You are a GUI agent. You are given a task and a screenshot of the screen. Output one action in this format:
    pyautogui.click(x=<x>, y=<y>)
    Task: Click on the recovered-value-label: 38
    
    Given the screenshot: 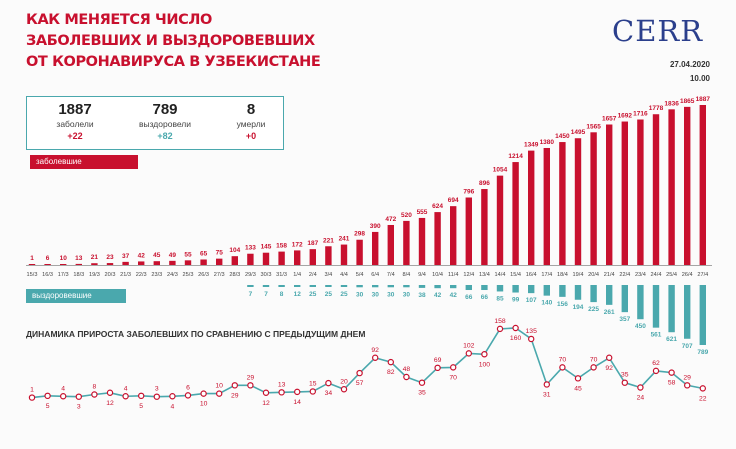 What is the action you would take?
    pyautogui.click(x=422, y=295)
    